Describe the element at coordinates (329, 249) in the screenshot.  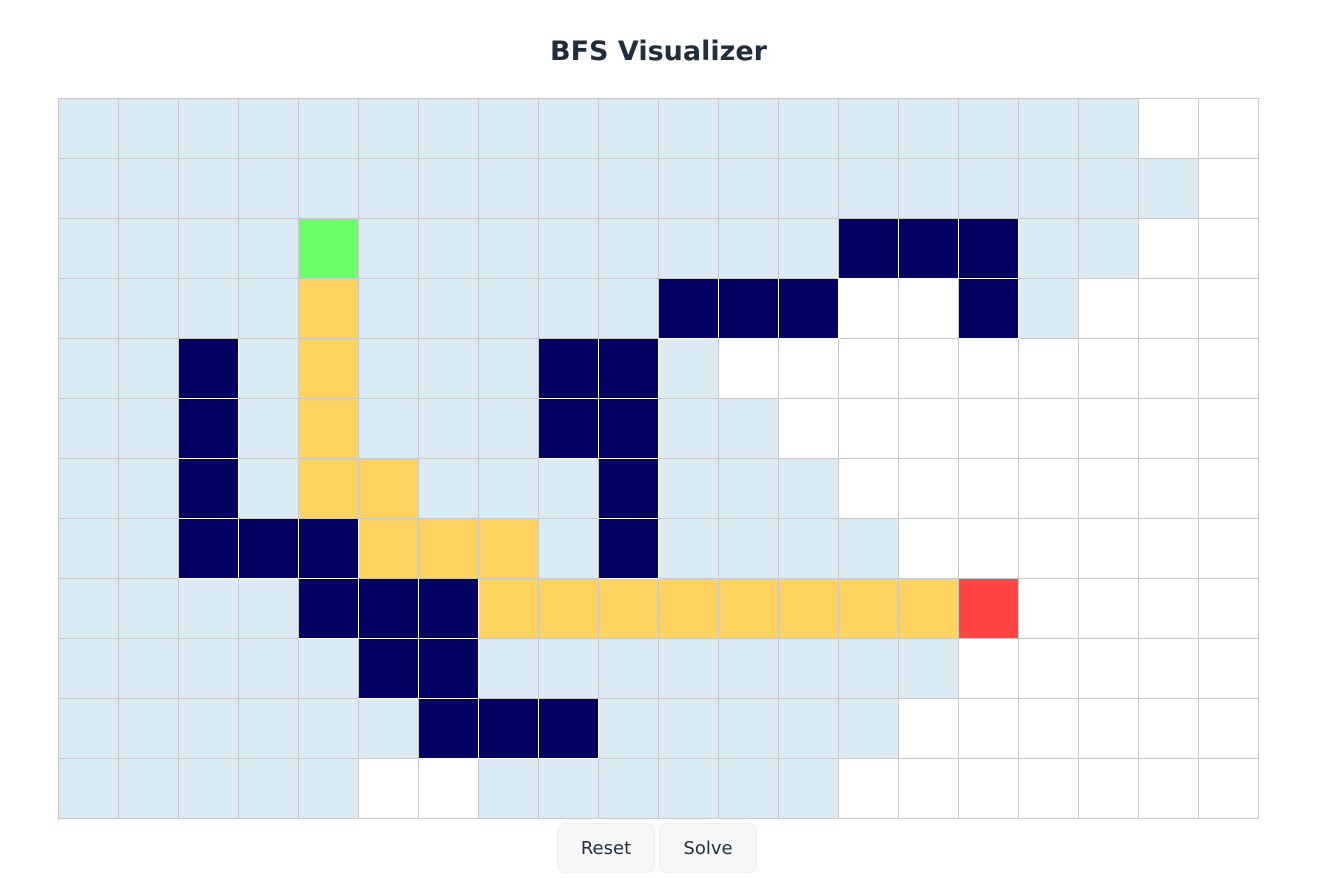
I see `grid-cell-start` at that location.